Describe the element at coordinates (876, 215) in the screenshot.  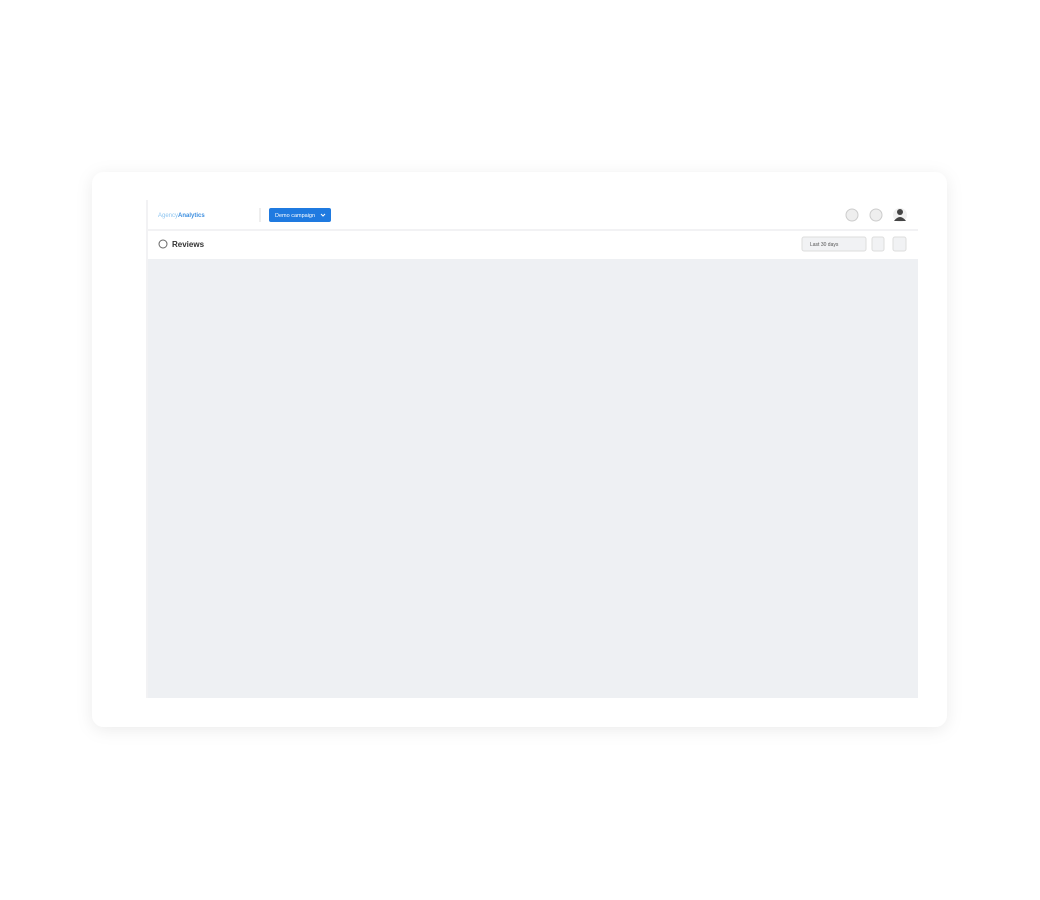
I see `notify-icon` at that location.